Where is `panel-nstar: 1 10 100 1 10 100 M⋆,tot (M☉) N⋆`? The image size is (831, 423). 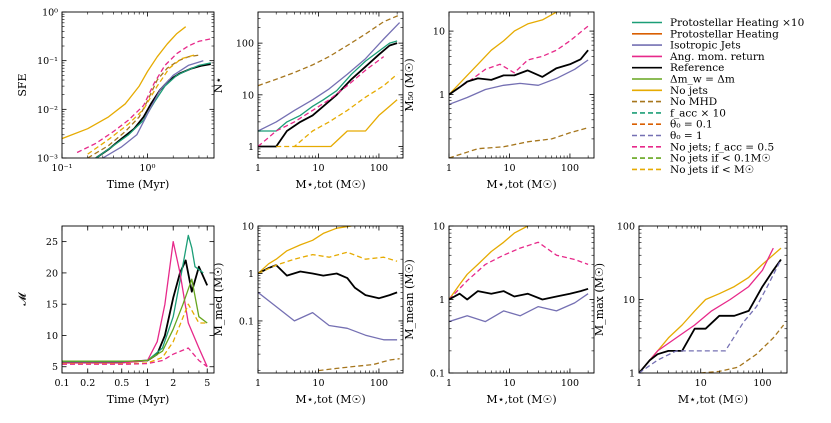 panel-nstar: 1 10 100 1 10 100 M⋆,tot (M☉) N⋆ is located at coordinates (308, 101).